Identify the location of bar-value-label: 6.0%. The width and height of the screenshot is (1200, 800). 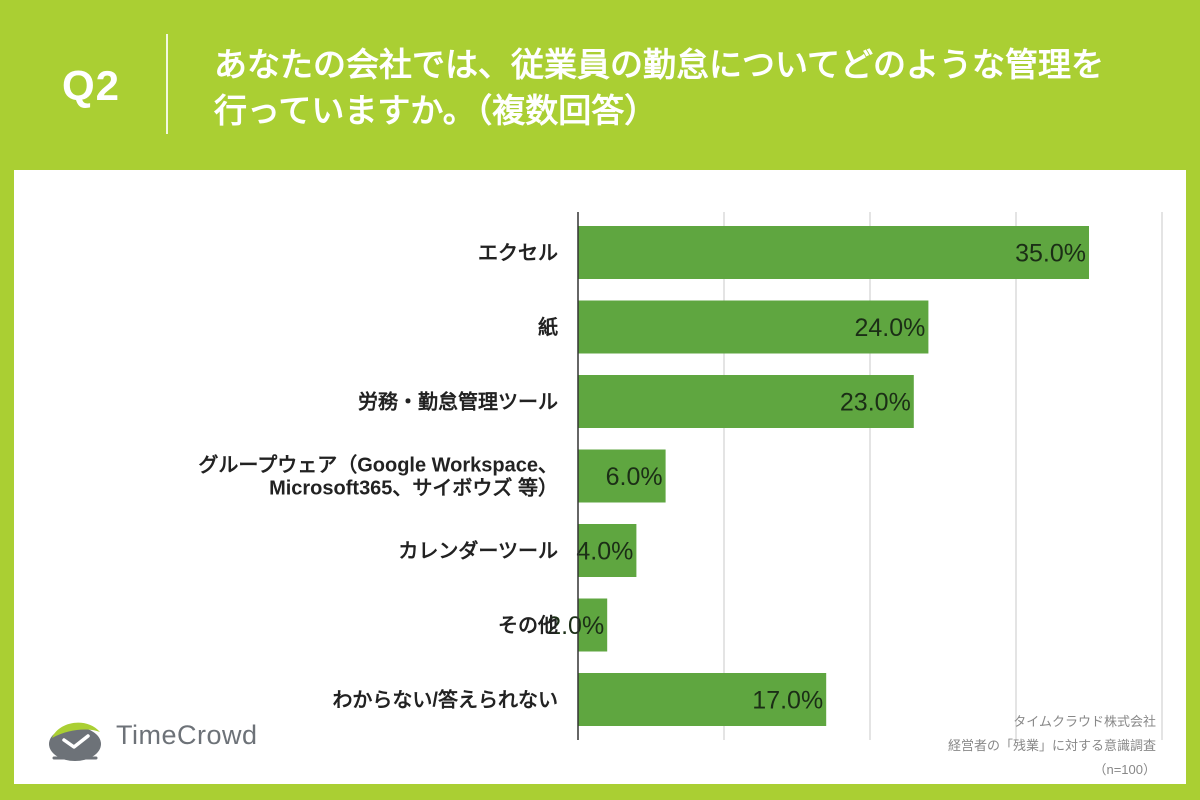
(634, 477).